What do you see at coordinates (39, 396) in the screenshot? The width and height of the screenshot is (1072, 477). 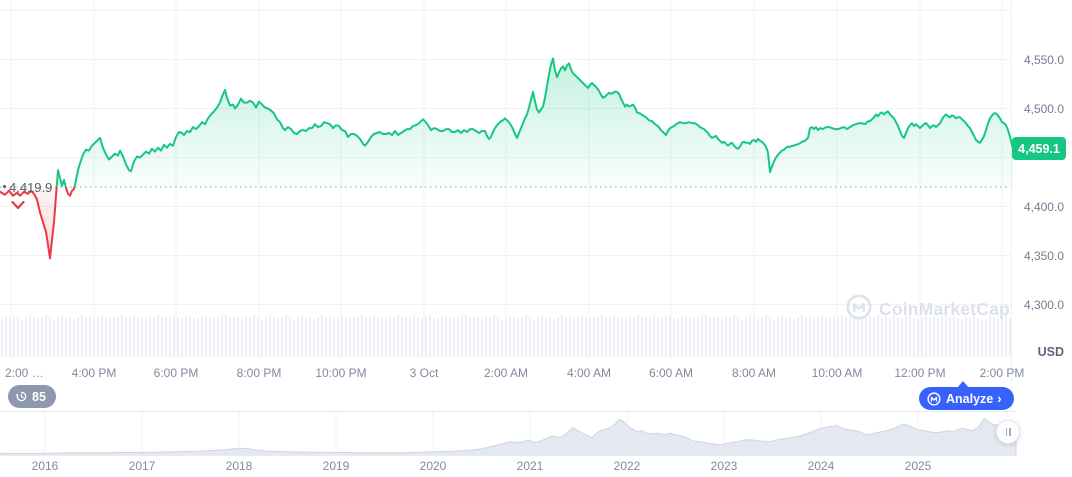 I see `history-count: 85` at bounding box center [39, 396].